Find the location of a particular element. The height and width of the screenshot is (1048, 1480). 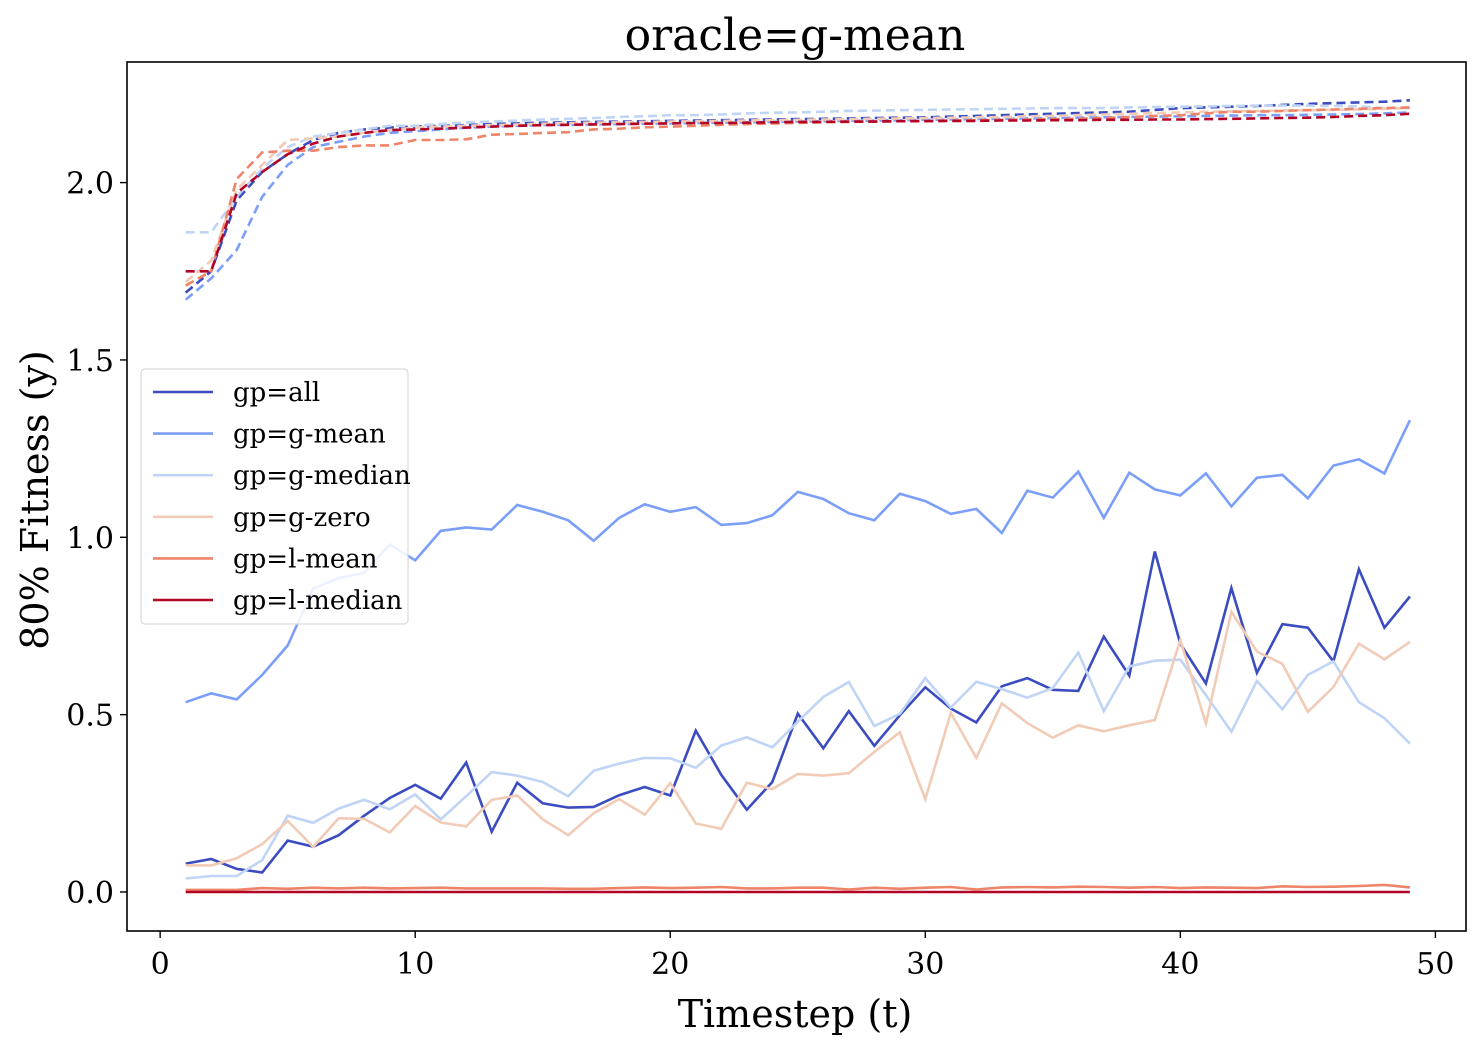

series-gp=l-median-dashed-line is located at coordinates (797, 192).